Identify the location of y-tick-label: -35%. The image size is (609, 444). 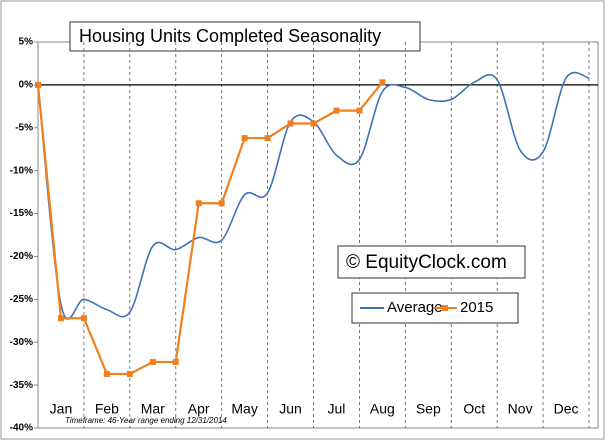
(21, 385).